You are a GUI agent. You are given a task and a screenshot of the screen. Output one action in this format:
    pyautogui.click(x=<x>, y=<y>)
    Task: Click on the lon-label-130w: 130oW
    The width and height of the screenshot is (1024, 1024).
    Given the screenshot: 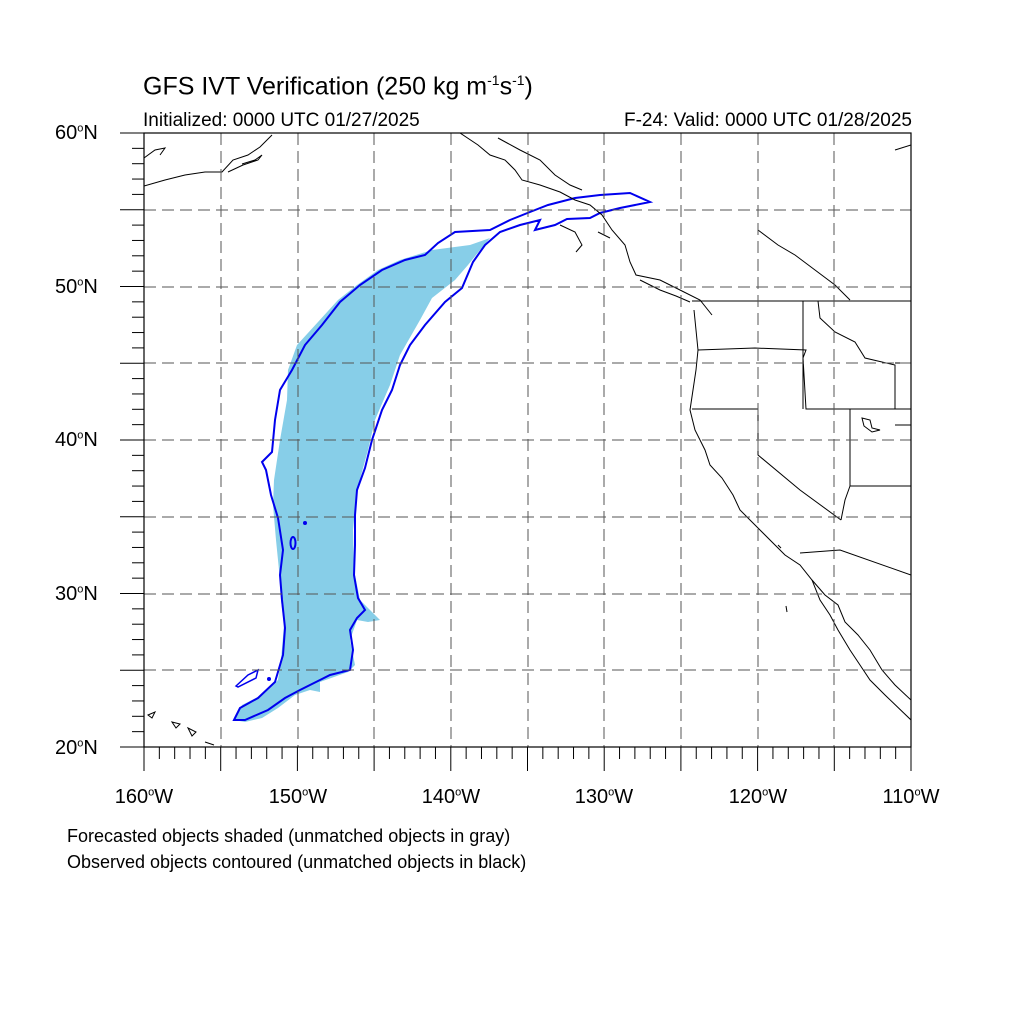 What is the action you would take?
    pyautogui.click(x=604, y=797)
    